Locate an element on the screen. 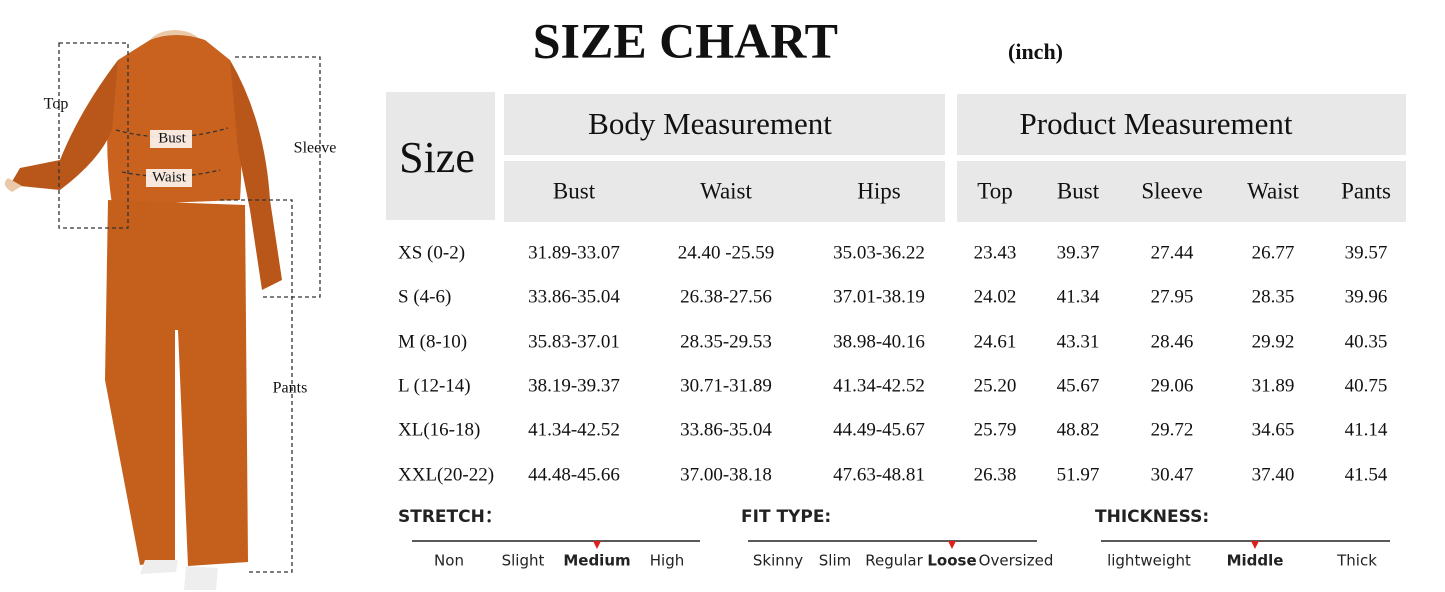 The image size is (1445, 592). scale-option: Regular is located at coordinates (894, 561).